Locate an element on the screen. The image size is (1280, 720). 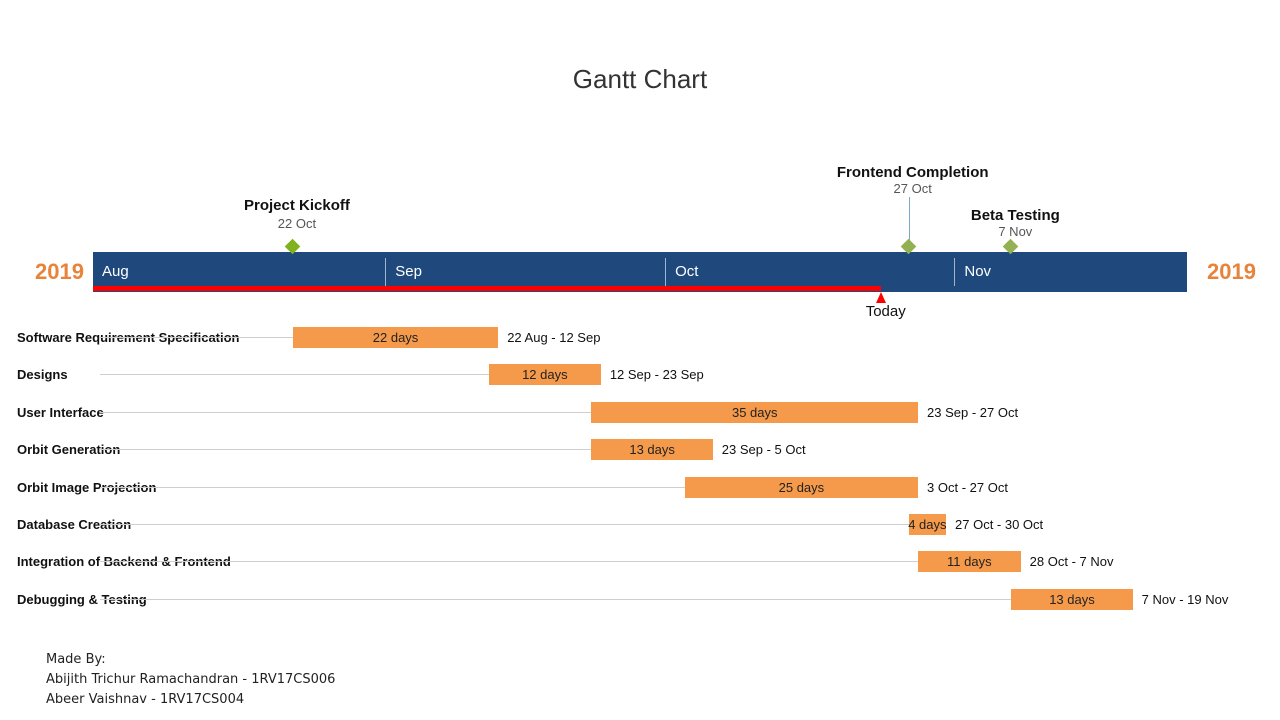
task-date-range: 12 Sep - 23 Sep is located at coordinates (656, 375).